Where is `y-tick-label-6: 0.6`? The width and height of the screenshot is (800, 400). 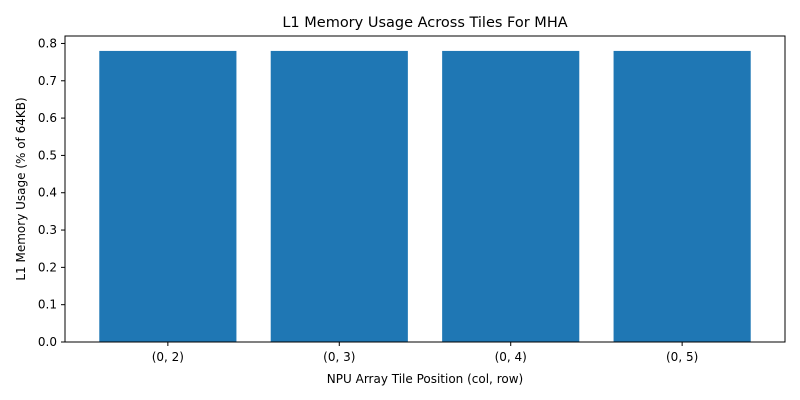
y-tick-label-6: 0.6 is located at coordinates (47, 118).